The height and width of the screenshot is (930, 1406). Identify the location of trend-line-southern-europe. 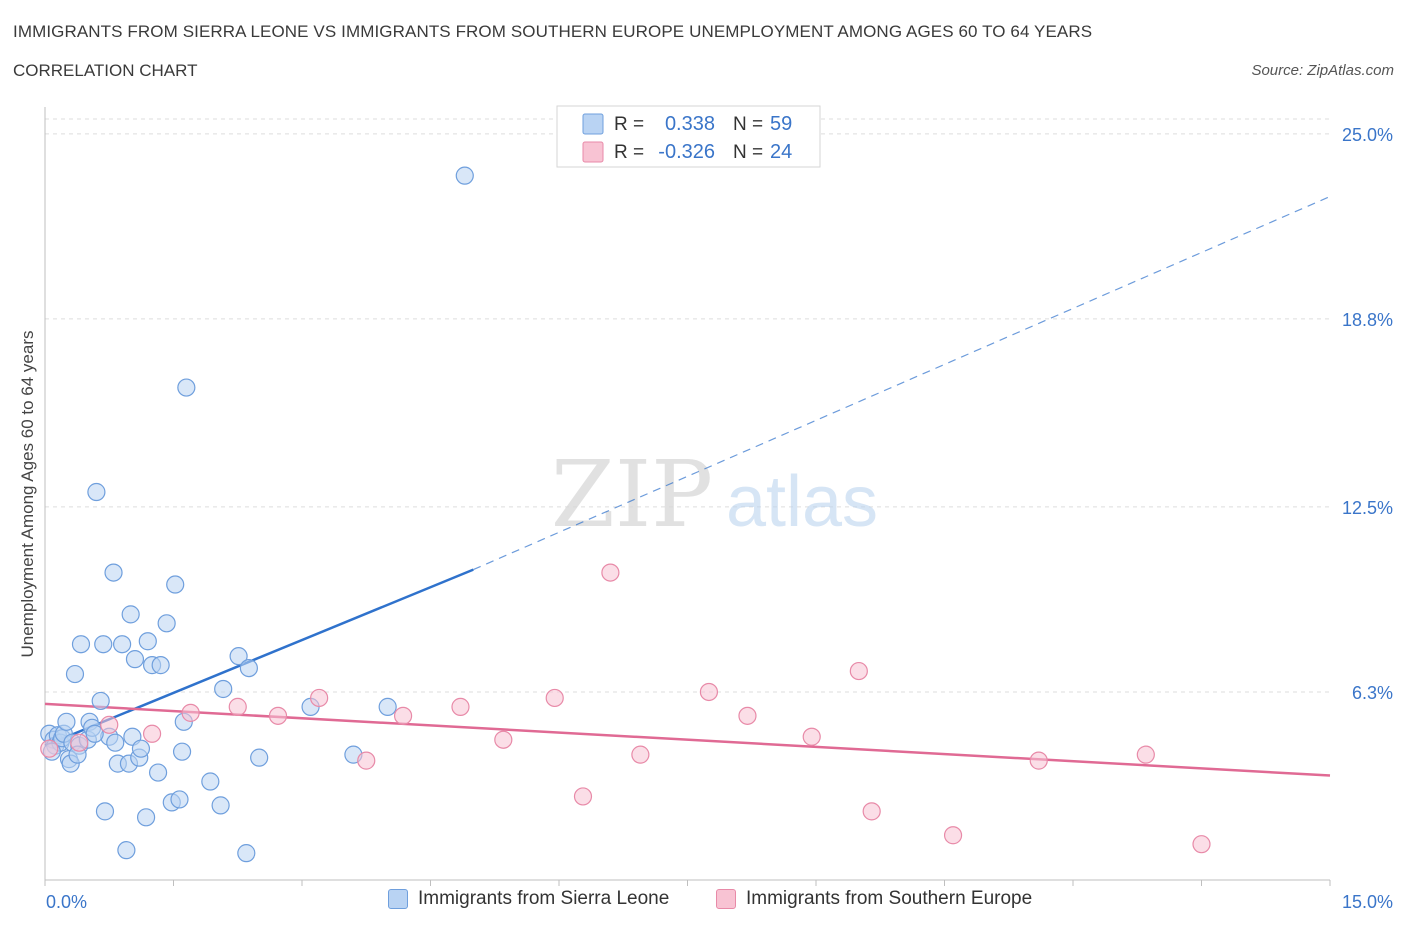
(687, 739).